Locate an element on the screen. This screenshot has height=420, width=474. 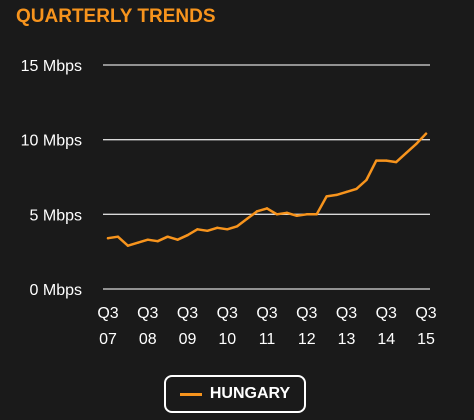
legend-swatch-hungary is located at coordinates (190, 394).